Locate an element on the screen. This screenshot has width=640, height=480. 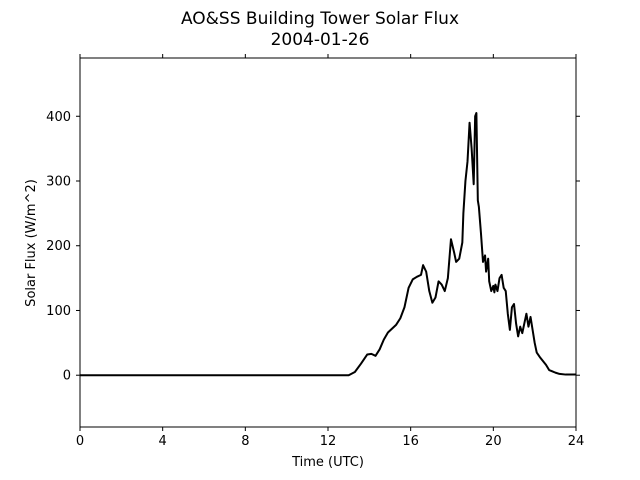
x-axis-label: Time (UTC) is located at coordinates (327, 462).